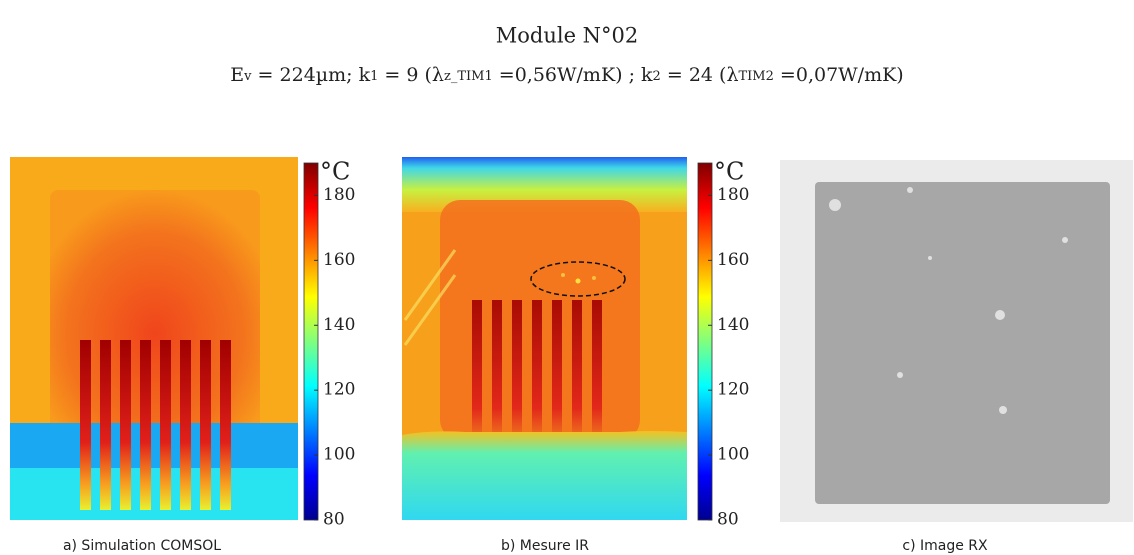  What do you see at coordinates (411, 75) in the screenshot?
I see `subtitle-part: = 9 (λ` at bounding box center [411, 75].